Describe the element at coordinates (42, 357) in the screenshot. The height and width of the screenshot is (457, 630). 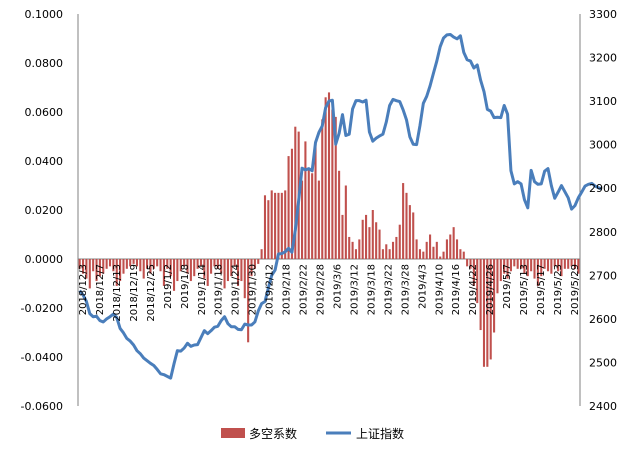
I see `left-tick-label: -0.0400` at that location.